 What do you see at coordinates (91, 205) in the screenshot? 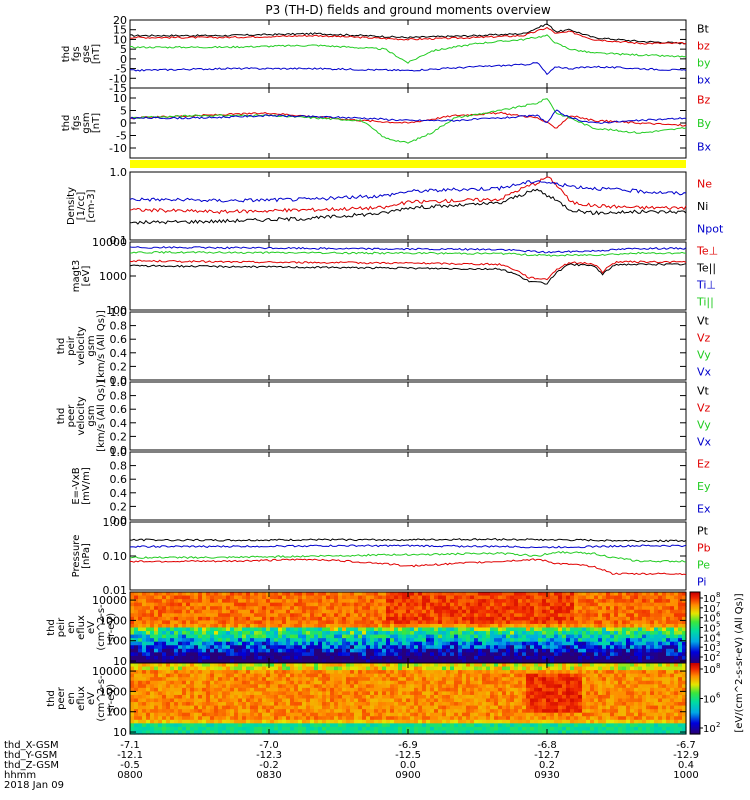
I see `y-axis-label-line: [cm-3]` at bounding box center [91, 205].